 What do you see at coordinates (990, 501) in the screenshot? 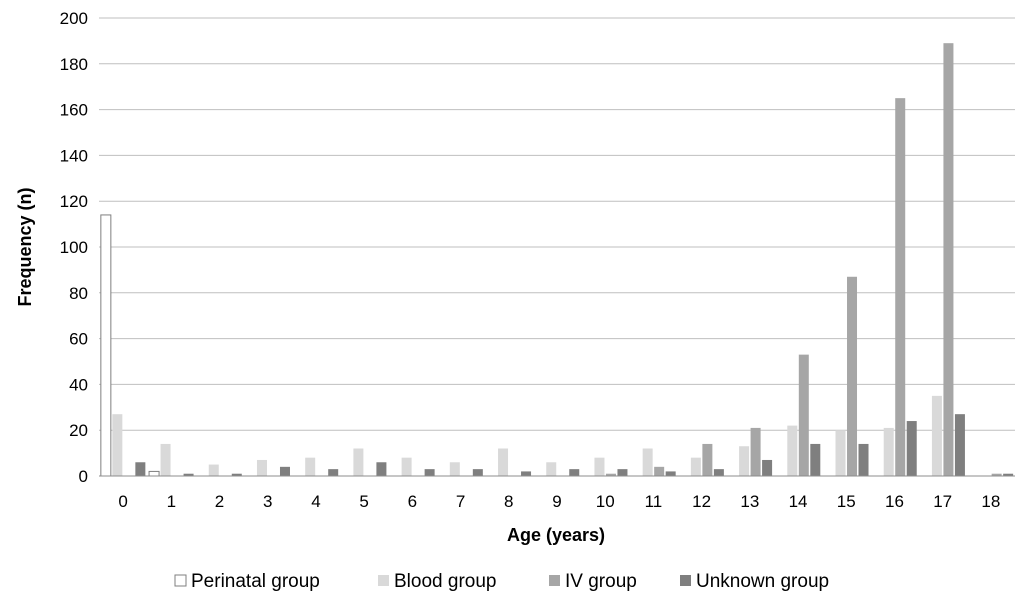
I see `x-tick-label: 18` at bounding box center [990, 501].